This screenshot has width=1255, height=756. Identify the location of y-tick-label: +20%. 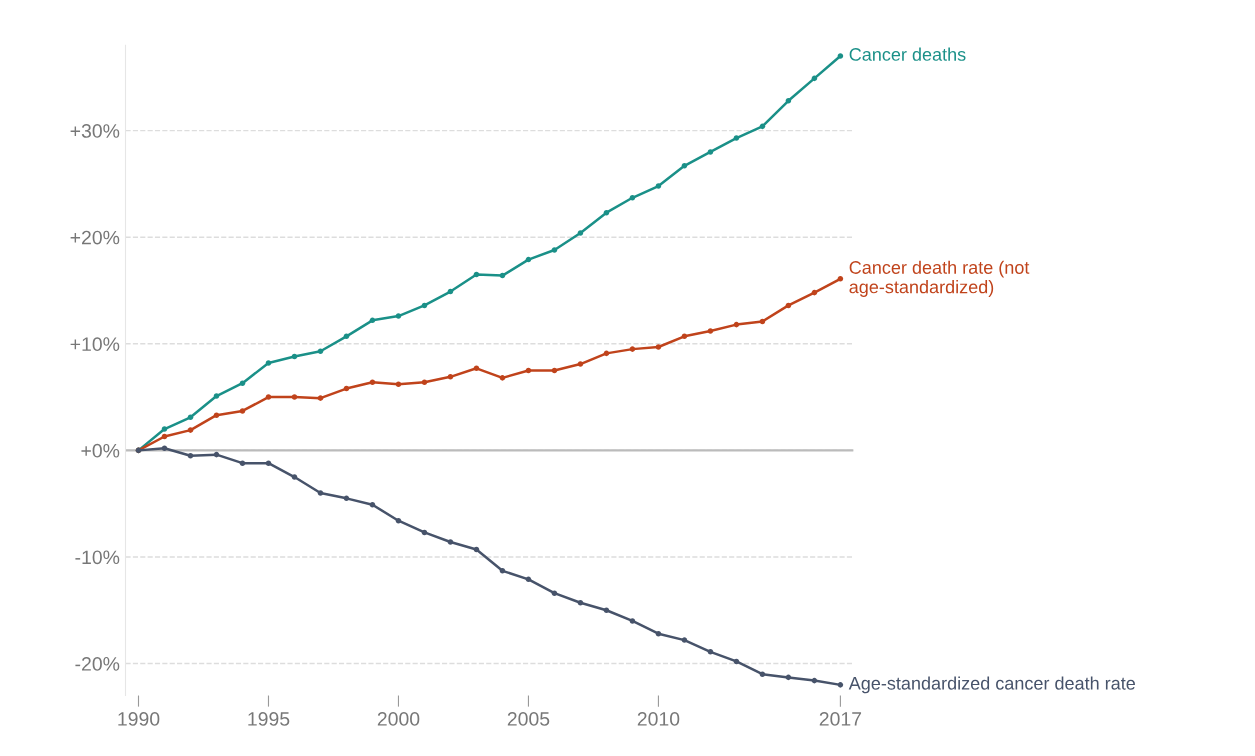
(95, 237).